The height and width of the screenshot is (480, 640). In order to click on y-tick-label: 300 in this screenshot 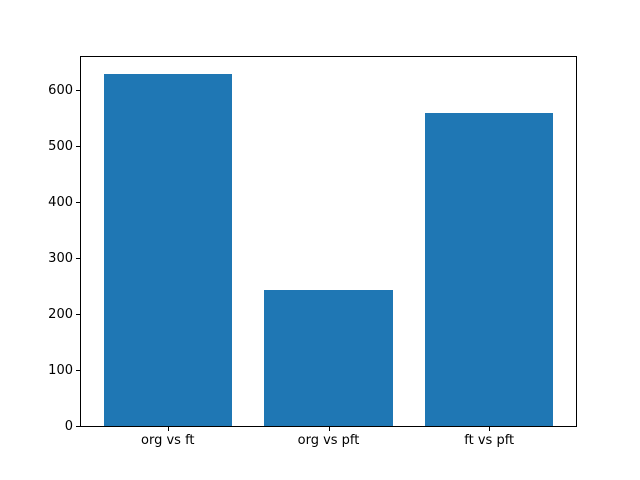, I will do `click(60, 258)`.